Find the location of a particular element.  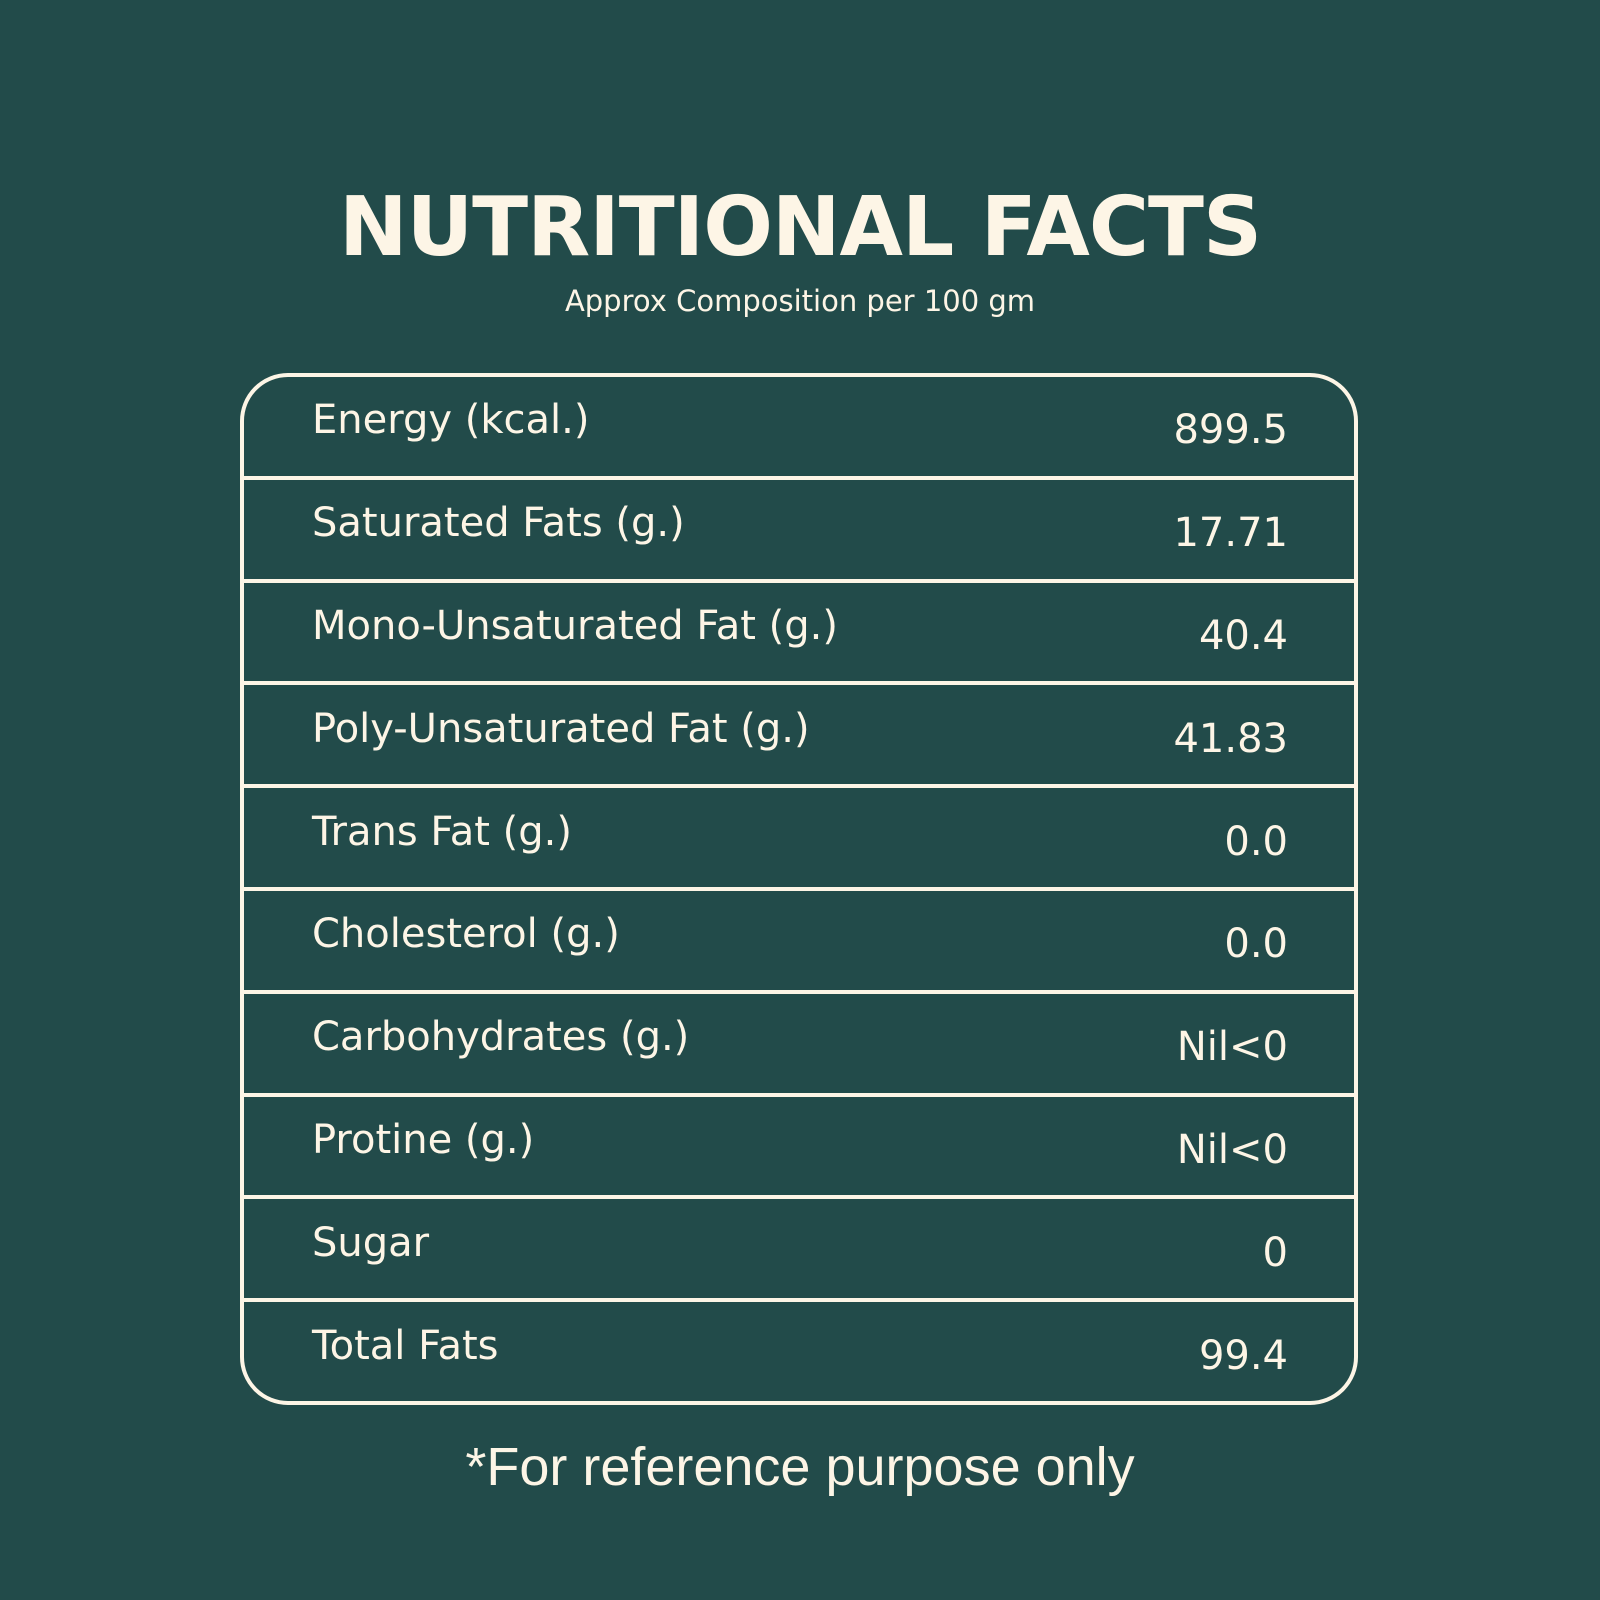

nutrient-label: Trans Fat (g.) is located at coordinates (442, 831).